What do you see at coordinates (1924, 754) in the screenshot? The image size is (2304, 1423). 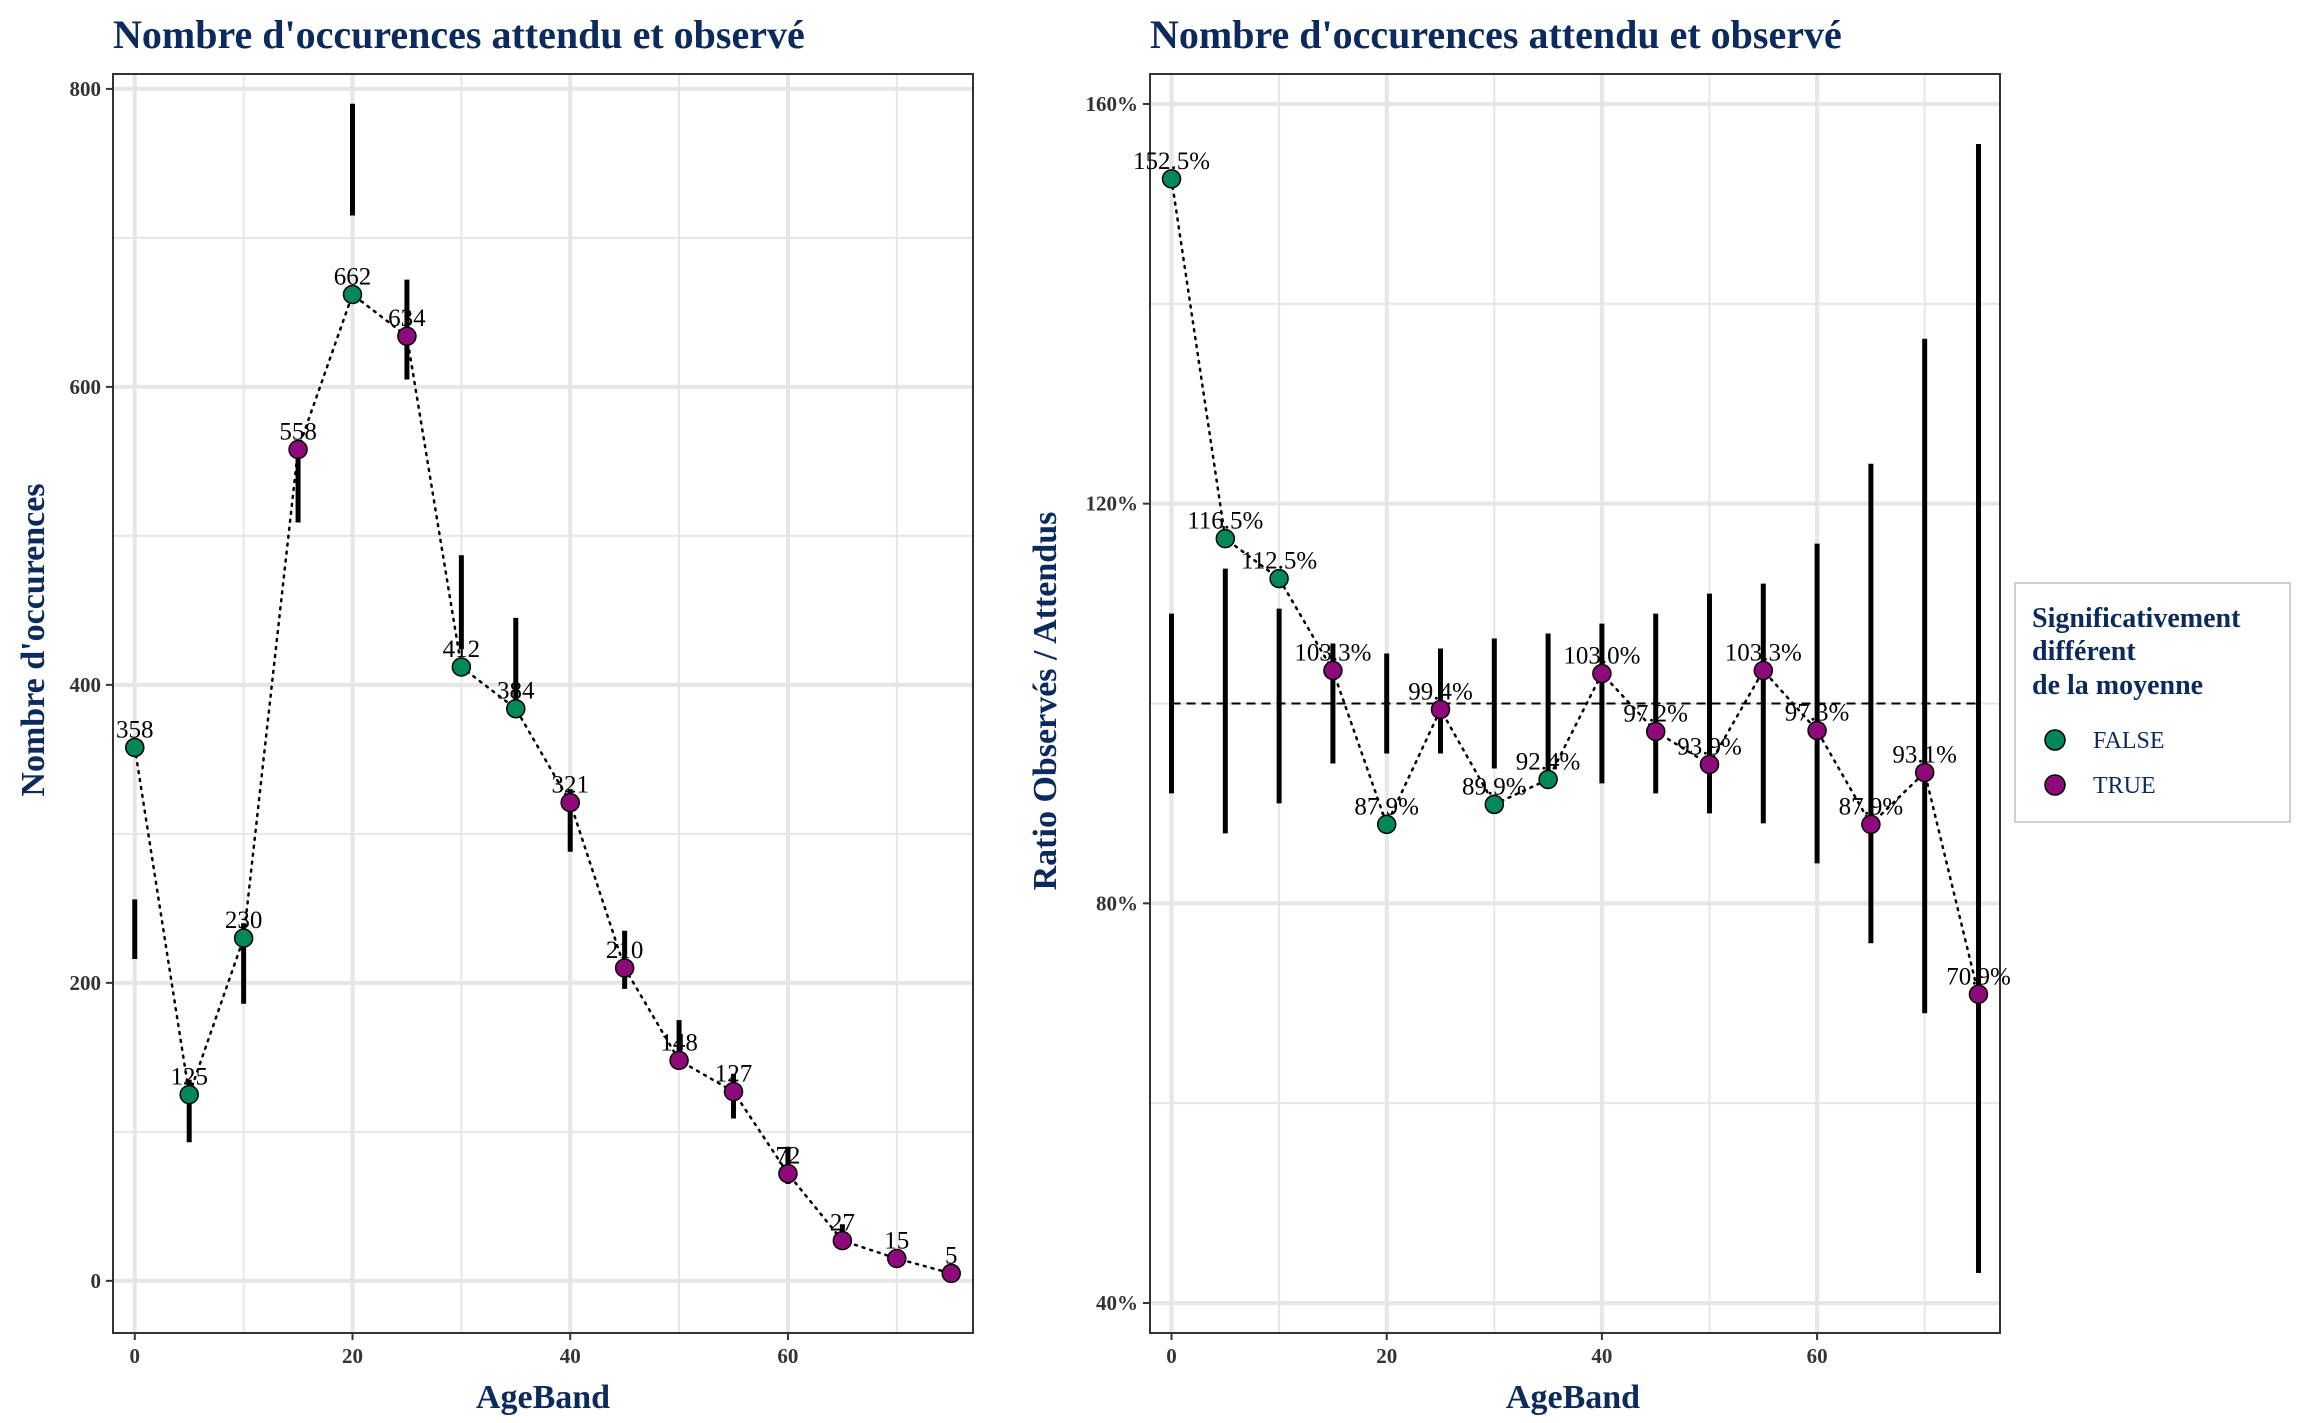 I see `right-data-label: 93.1%` at bounding box center [1924, 754].